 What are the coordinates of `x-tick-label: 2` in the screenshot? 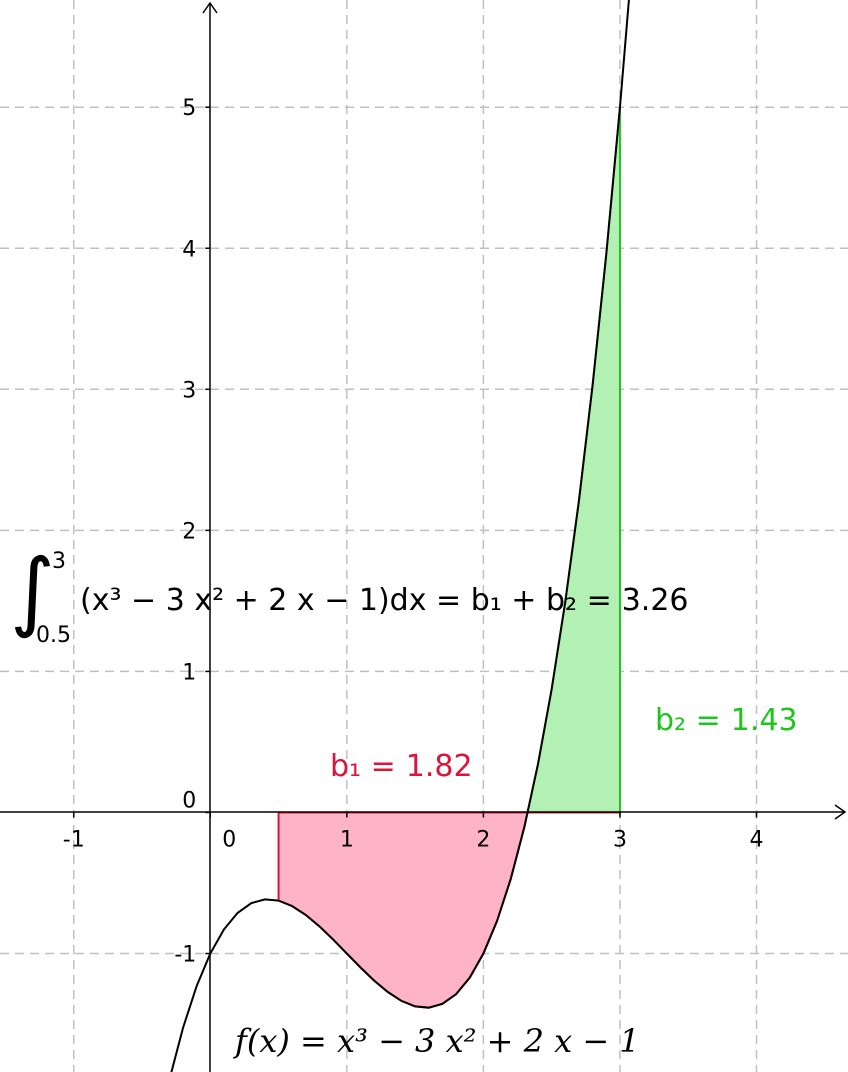 It's located at (483, 839).